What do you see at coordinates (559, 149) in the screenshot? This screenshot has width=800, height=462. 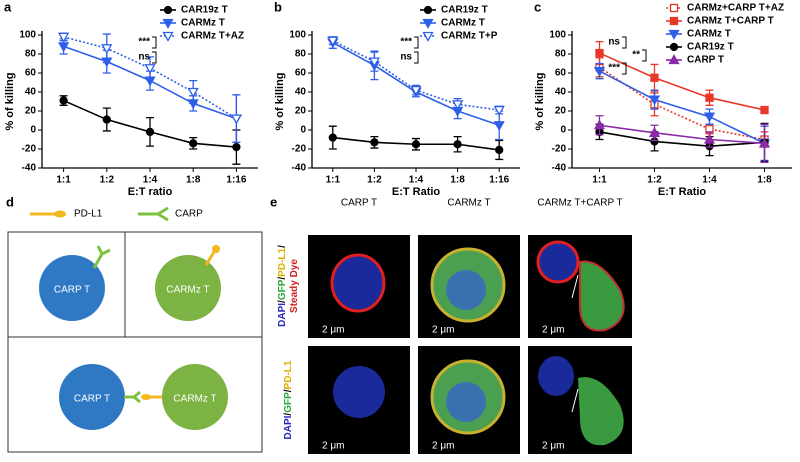 I see `y-tick-label: -20` at bounding box center [559, 149].